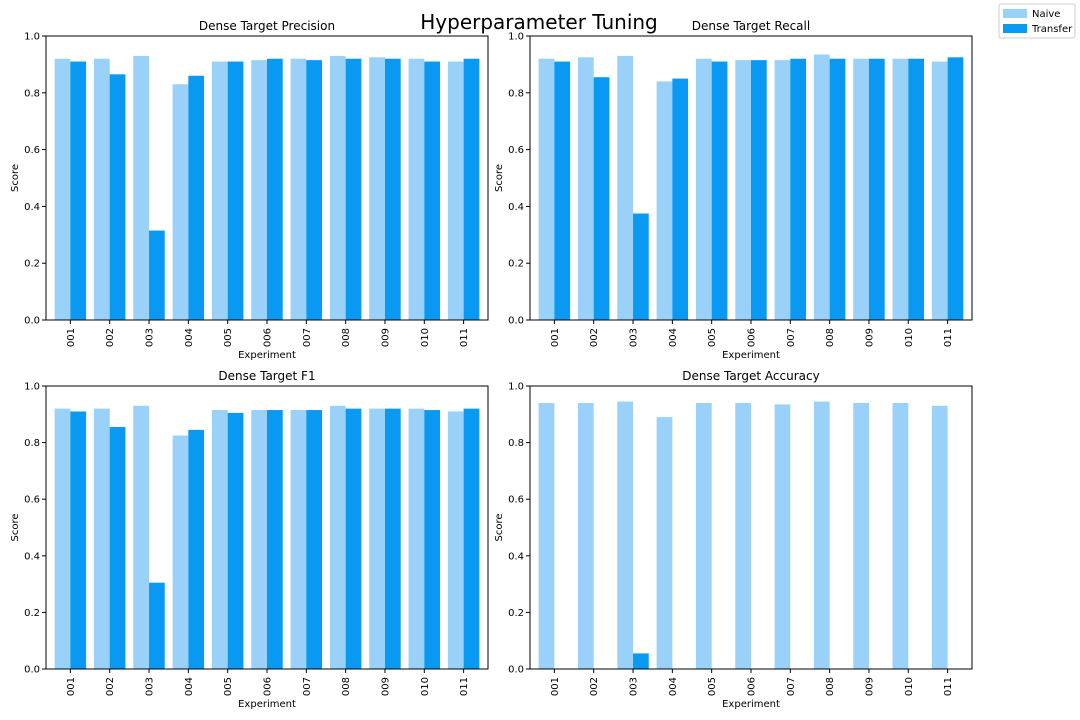 Image resolution: width=1080 pixels, height=720 pixels. Describe the element at coordinates (1052, 29) in the screenshot. I see `legend-label-transfer: Transfer` at that location.